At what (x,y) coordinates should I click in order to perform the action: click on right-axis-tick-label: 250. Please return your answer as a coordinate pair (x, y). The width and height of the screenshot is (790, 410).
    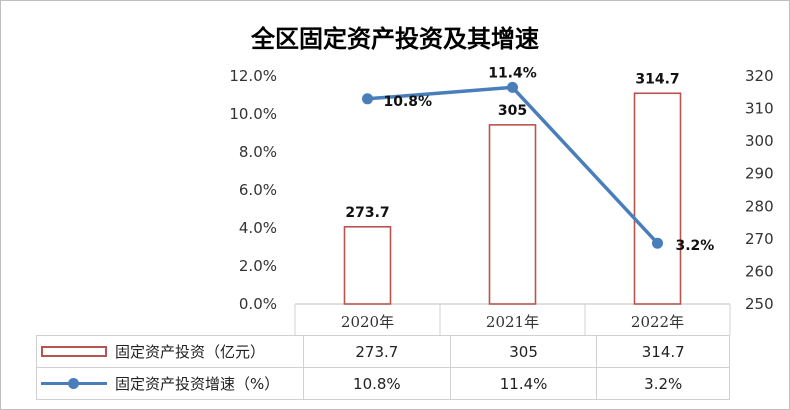
    Looking at the image, I should click on (759, 304).